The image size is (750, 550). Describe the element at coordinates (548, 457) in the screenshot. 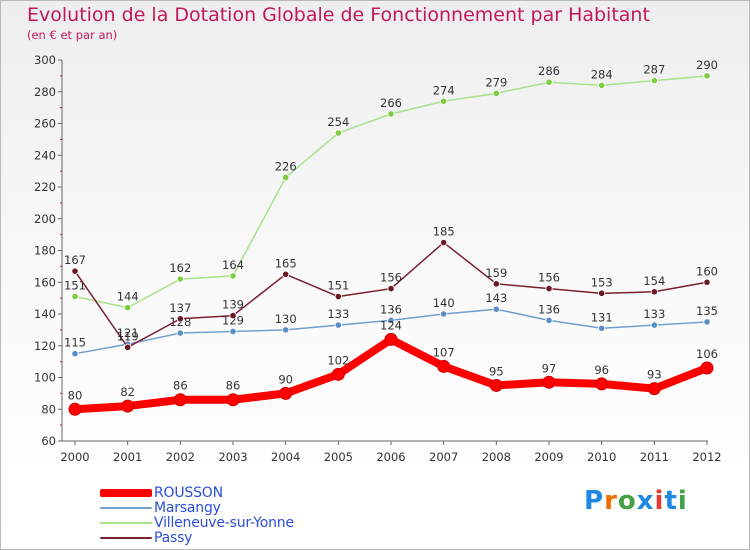

I see `x-tick-label: 2009` at that location.